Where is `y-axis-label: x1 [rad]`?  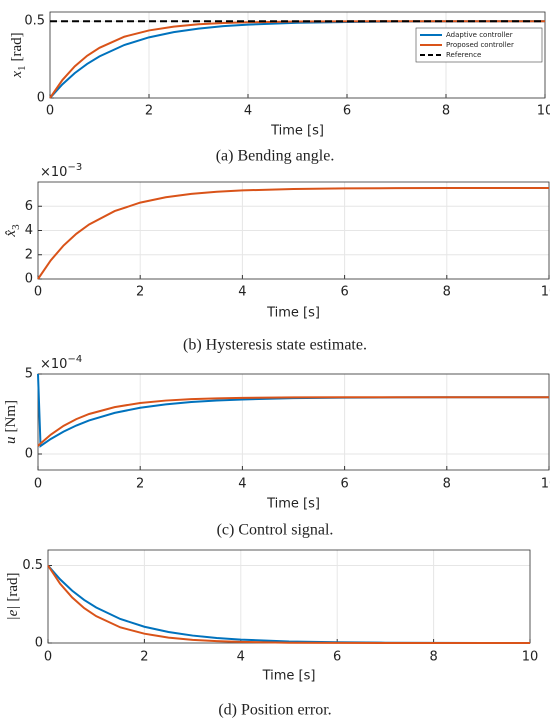 y-axis-label: x1 [rad] is located at coordinates (18, 55).